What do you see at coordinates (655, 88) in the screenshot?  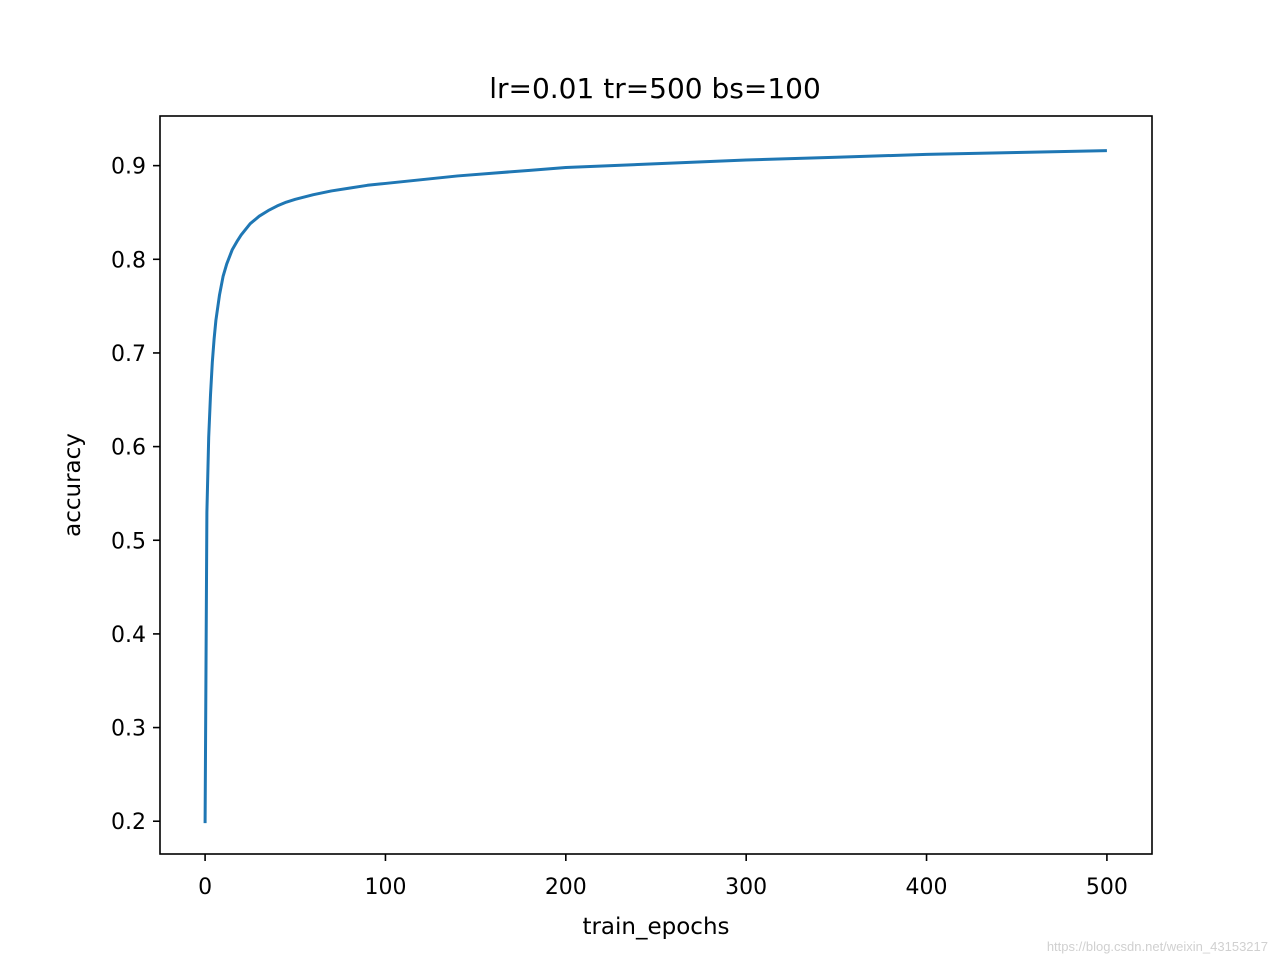 I see `chart-title: lr=0.01 tr=500 bs=100` at bounding box center [655, 88].